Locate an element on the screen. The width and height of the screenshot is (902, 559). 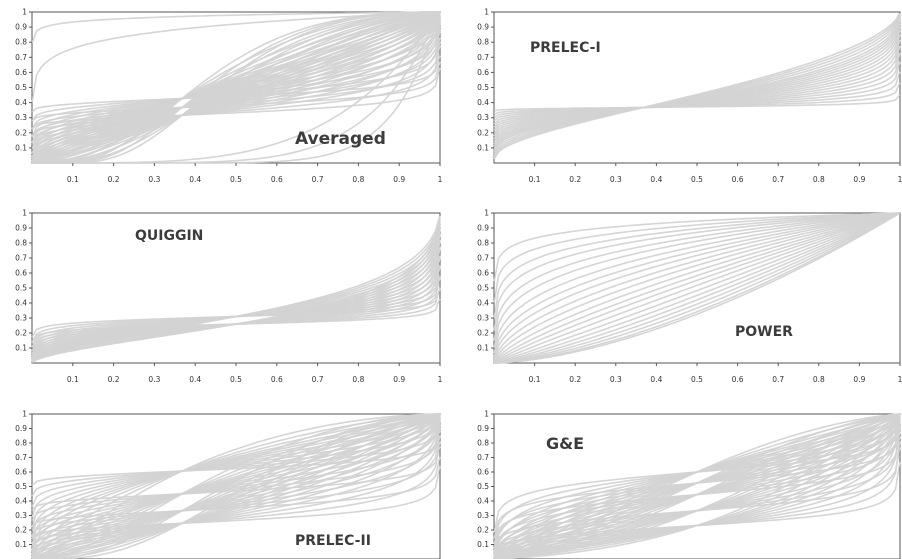
chart-title: PRELEC-II is located at coordinates (333, 541).